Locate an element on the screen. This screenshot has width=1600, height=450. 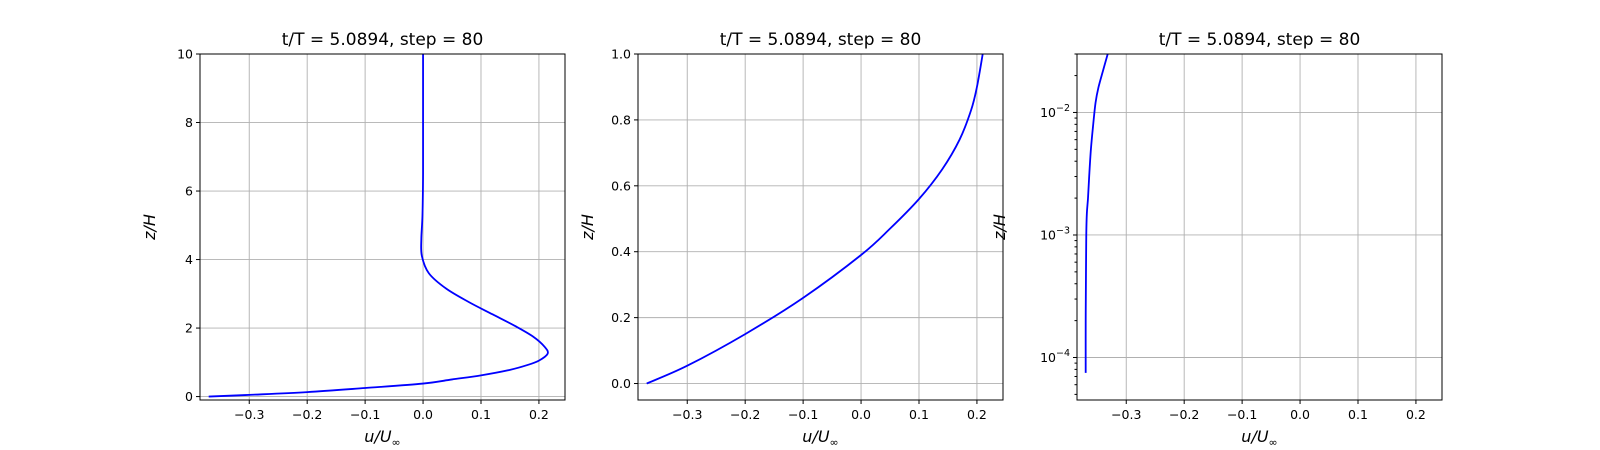
y-tick-label: 0.4 is located at coordinates (621, 251).